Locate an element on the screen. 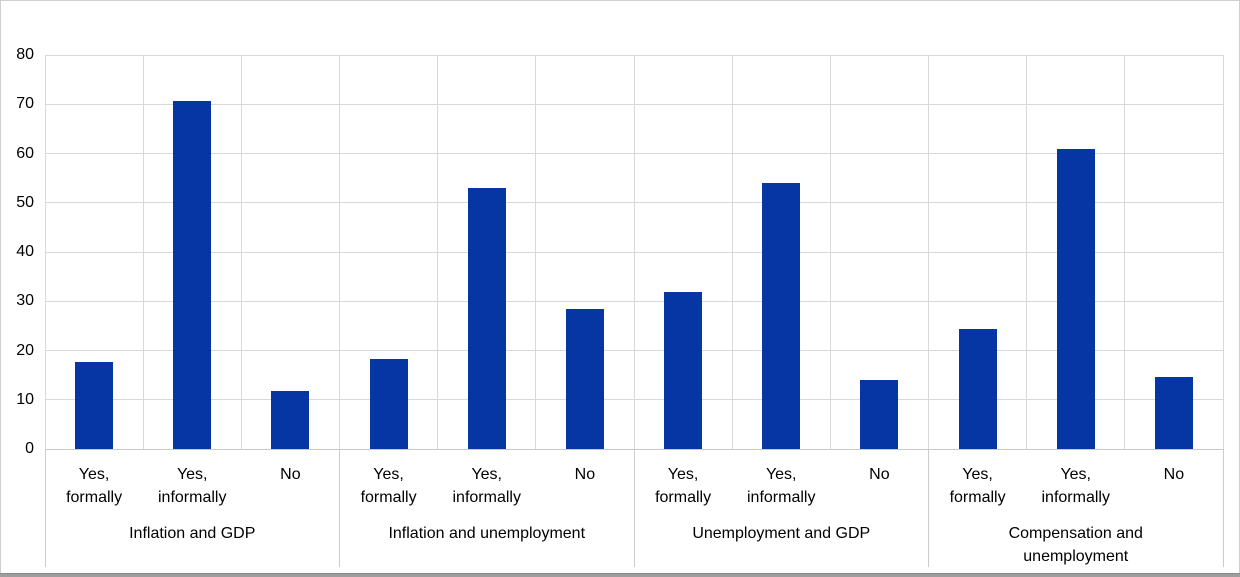  y-axis-tick-label: 0 is located at coordinates (29, 448).